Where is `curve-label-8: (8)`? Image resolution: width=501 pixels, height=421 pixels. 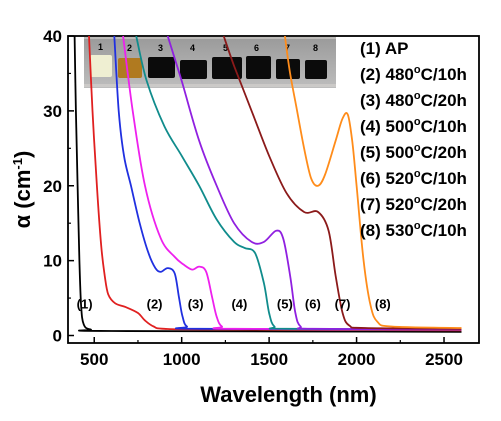
curve-label-8: (8) is located at coordinates (383, 304).